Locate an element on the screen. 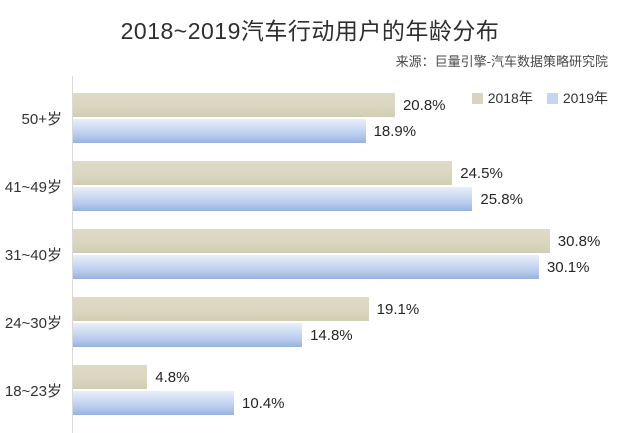 Image resolution: width=620 pixels, height=433 pixels. bar-value-label: 20.8% is located at coordinates (424, 105).